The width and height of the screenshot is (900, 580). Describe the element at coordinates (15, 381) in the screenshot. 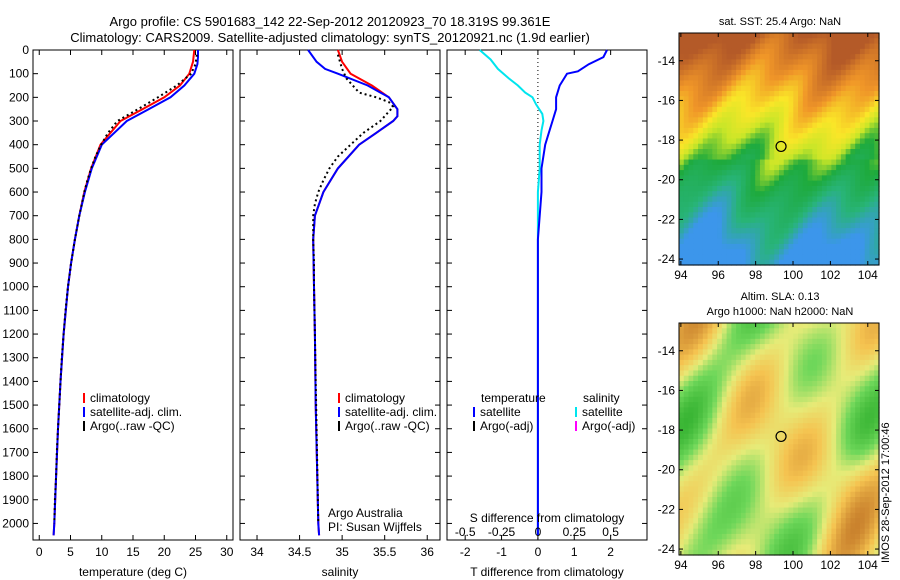

I see `y-tick-label: 1400` at that location.